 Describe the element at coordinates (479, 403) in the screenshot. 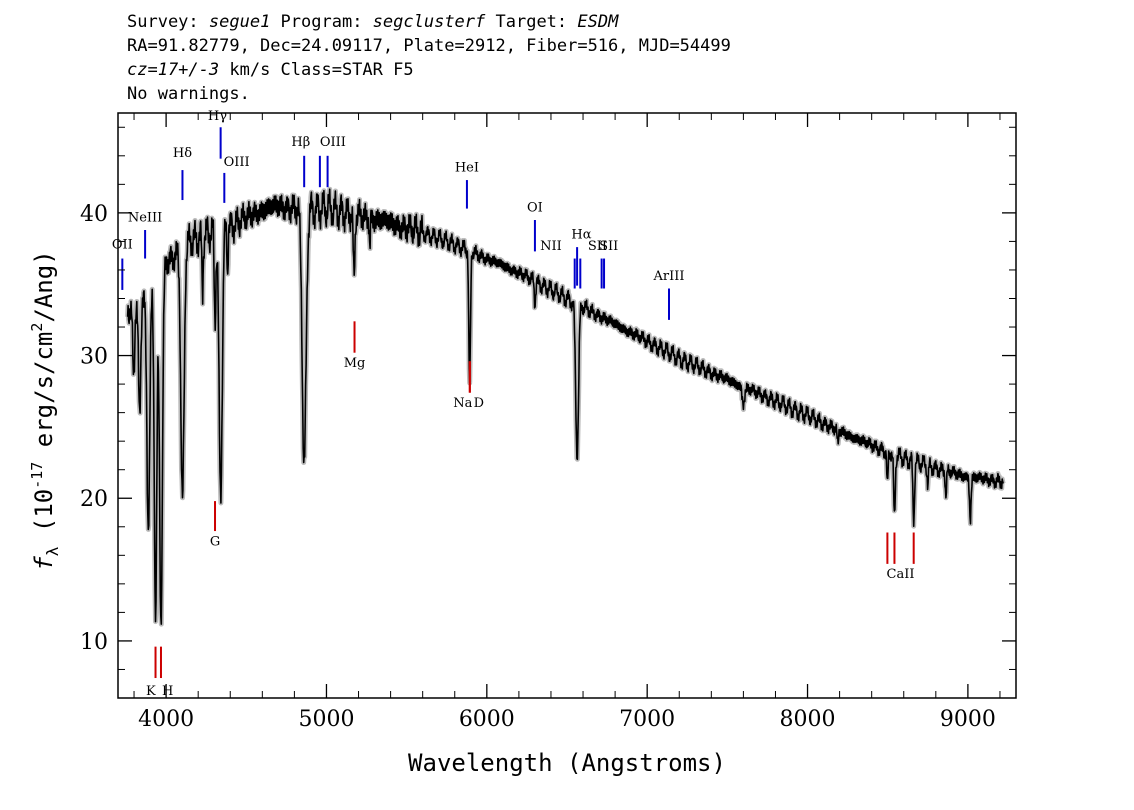

I see `absorption-line-label: D` at that location.